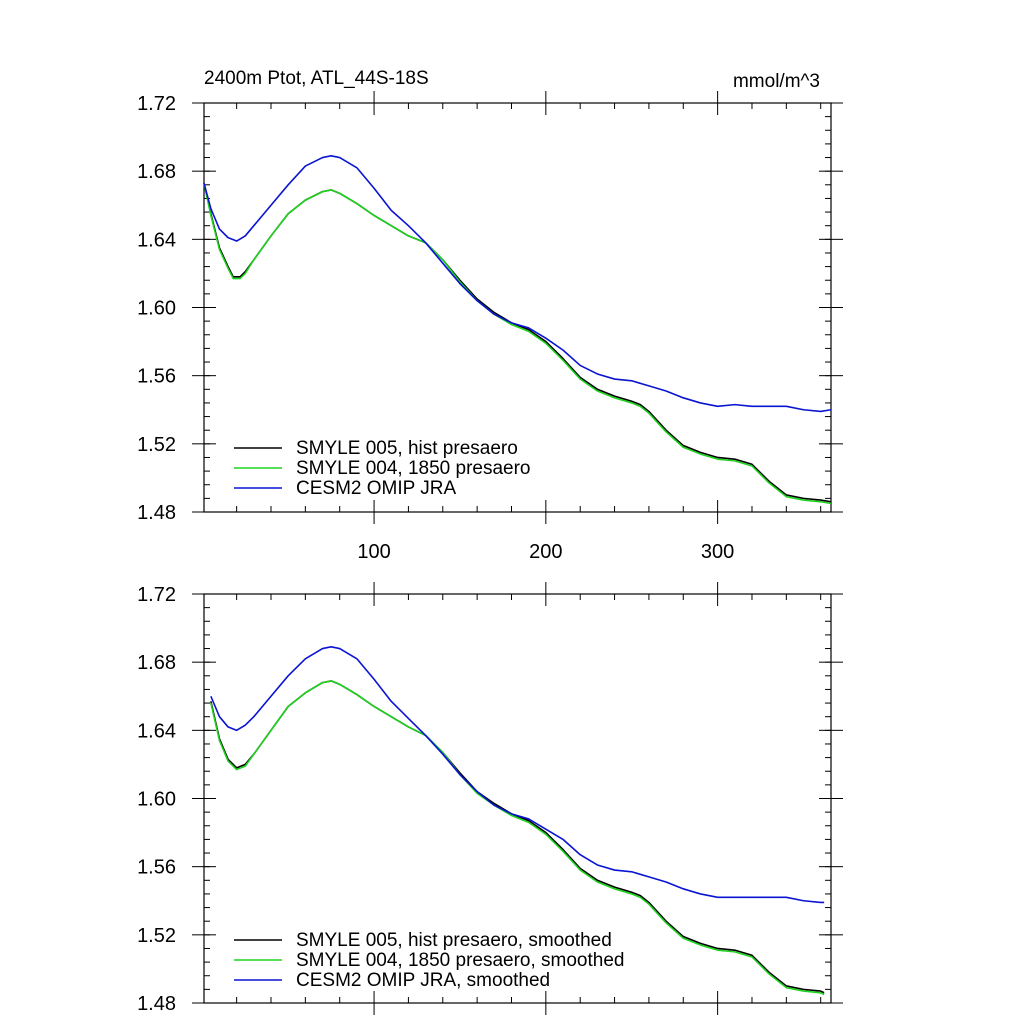  I want to click on x-tick-label: 100, so click(373, 552).